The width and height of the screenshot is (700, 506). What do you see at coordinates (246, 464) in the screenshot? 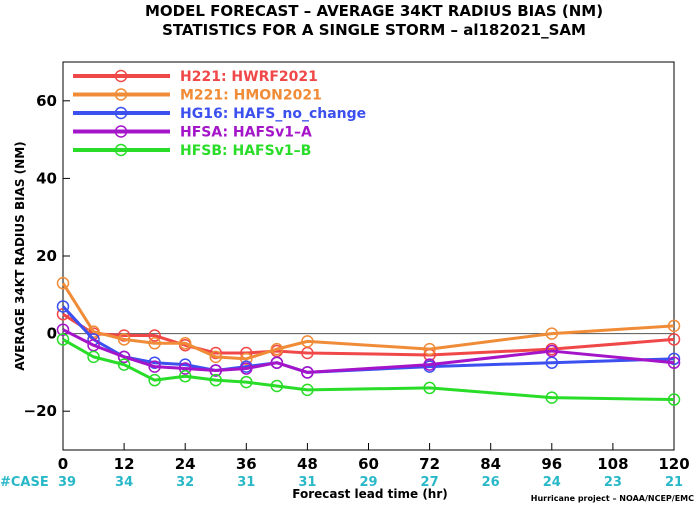
I see `x-tick-label: 36` at bounding box center [246, 464].